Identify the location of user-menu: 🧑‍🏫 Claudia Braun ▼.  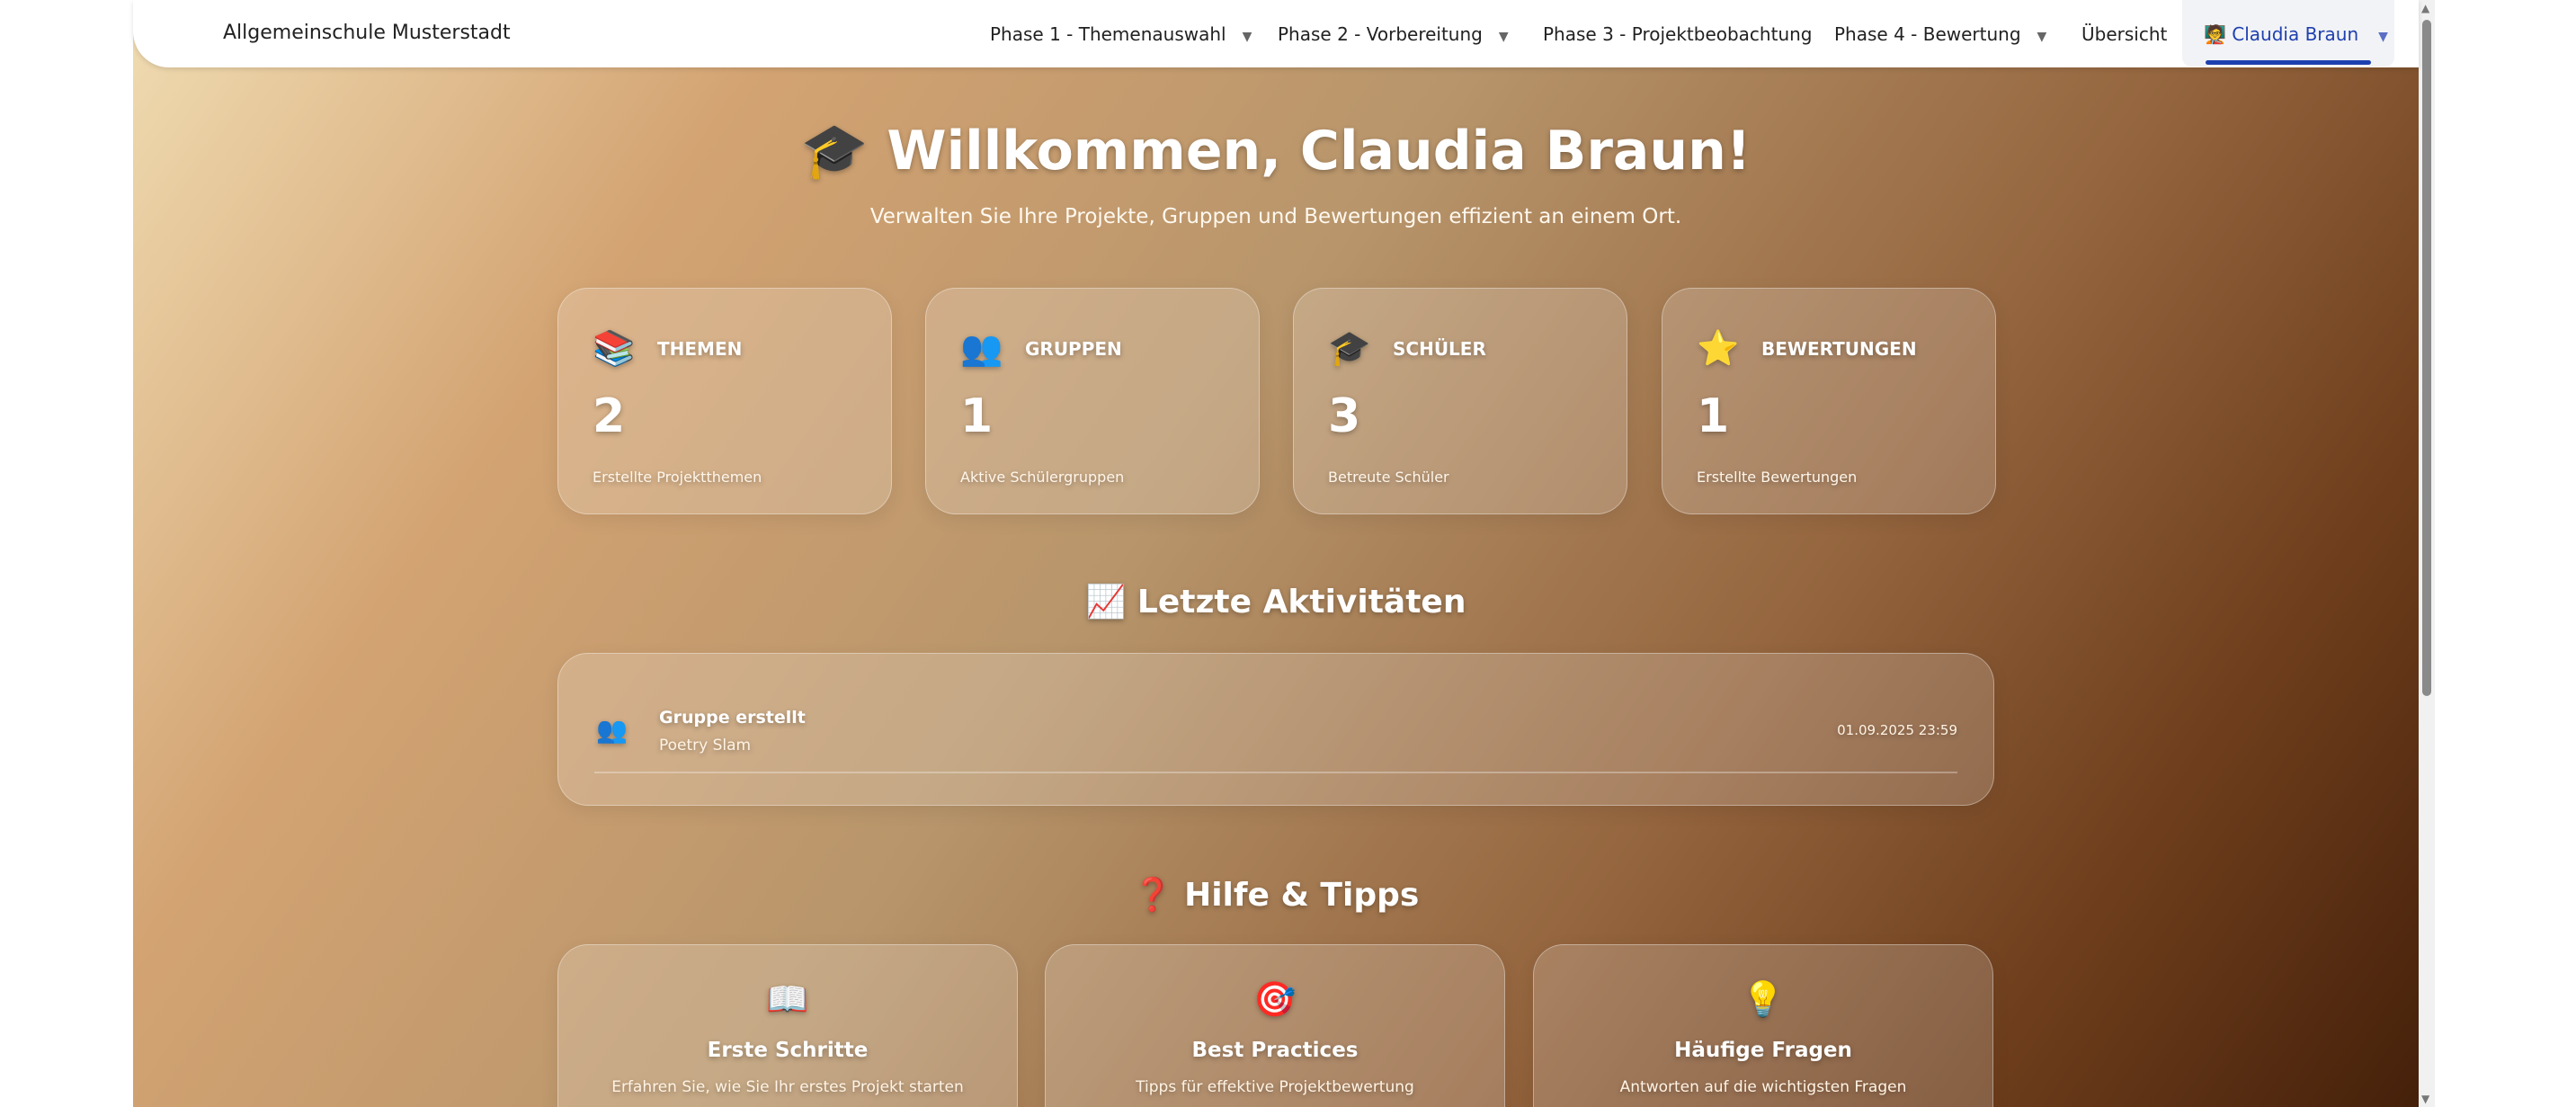
(2288, 33).